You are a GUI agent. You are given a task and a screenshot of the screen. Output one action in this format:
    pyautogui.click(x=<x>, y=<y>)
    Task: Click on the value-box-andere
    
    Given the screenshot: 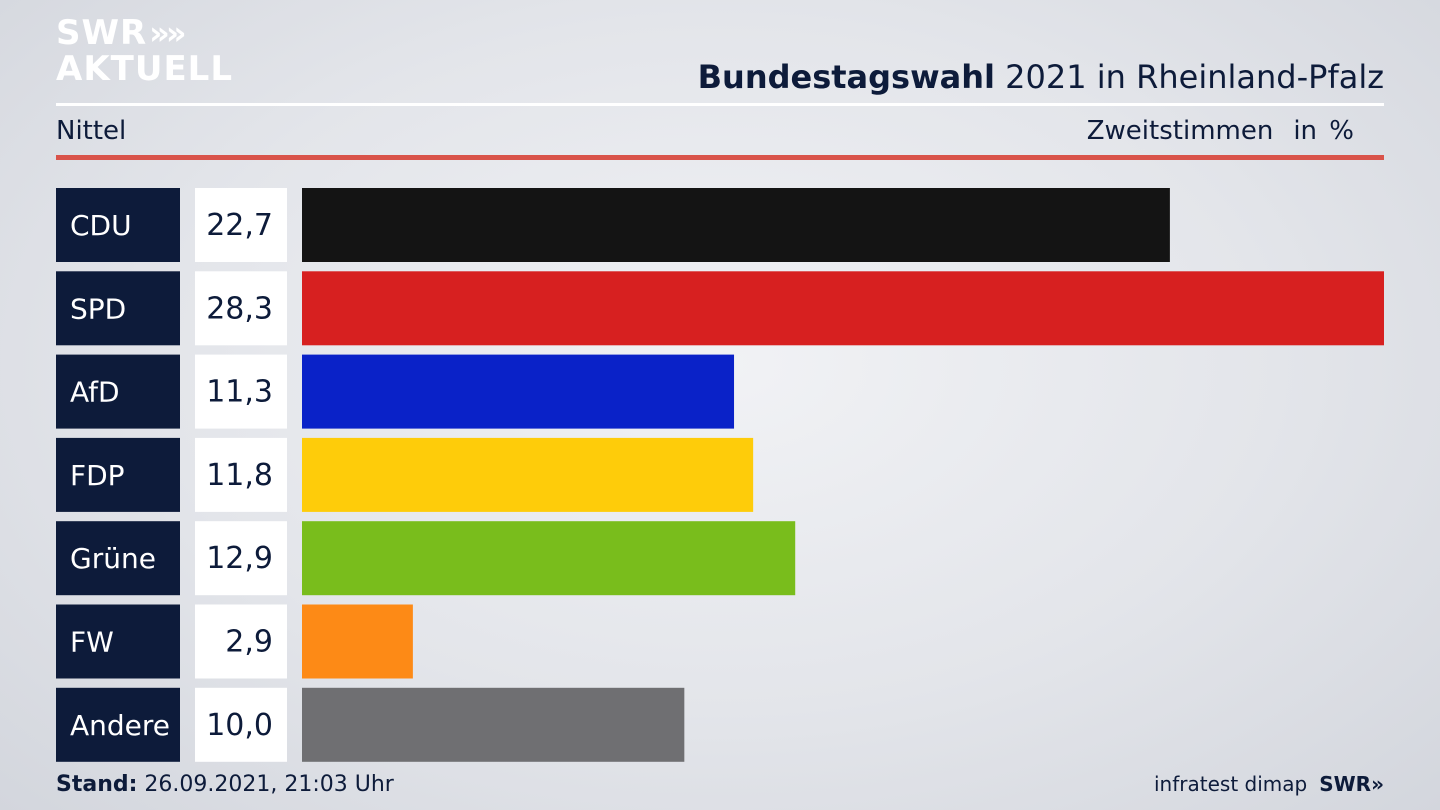 What is the action you would take?
    pyautogui.click(x=241, y=724)
    